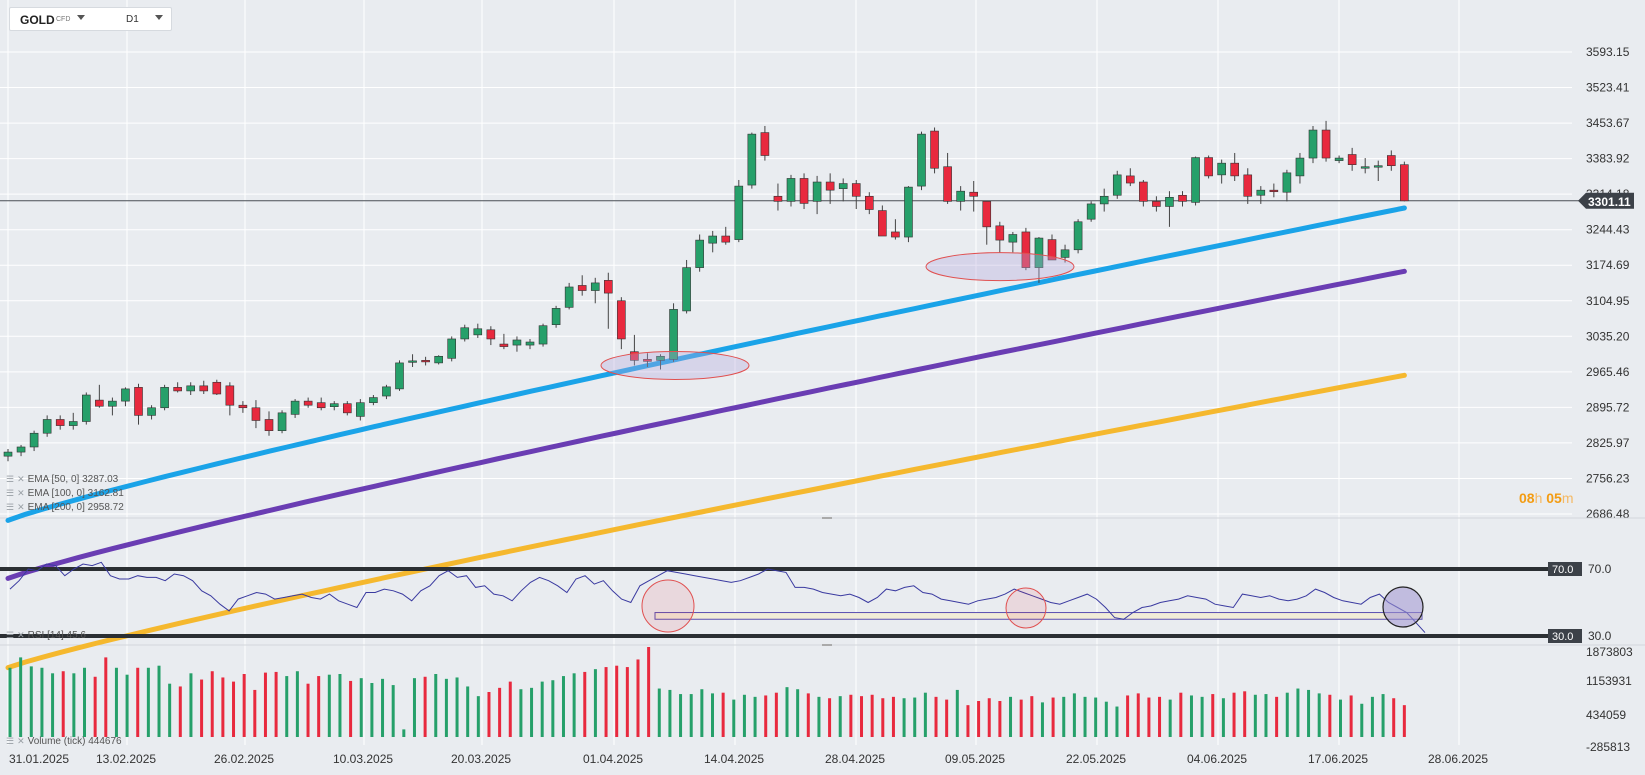  Describe the element at coordinates (1608, 514) in the screenshot. I see `y-tick-label: 2686.48` at that location.